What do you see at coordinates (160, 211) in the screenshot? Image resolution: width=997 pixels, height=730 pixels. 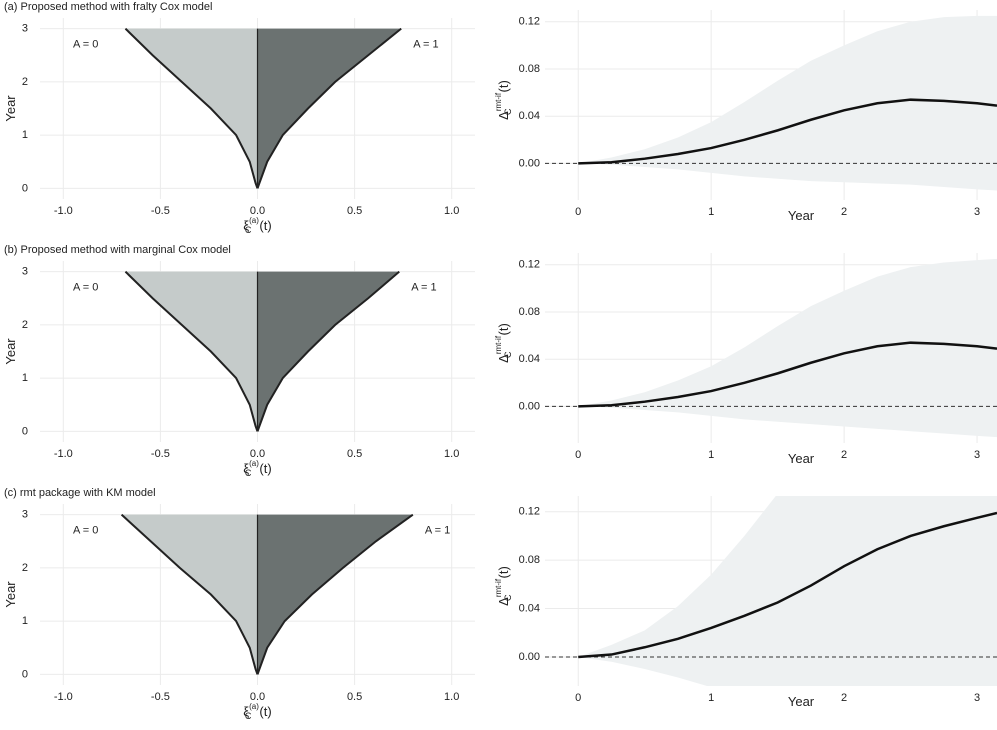 I see `x-tick-label: -0.5` at bounding box center [160, 211].